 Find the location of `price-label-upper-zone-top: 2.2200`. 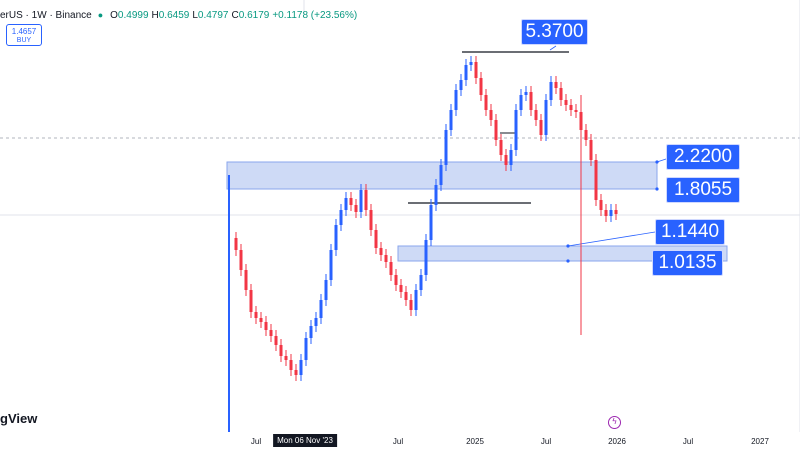

price-label-upper-zone-top: 2.2200 is located at coordinates (703, 157).